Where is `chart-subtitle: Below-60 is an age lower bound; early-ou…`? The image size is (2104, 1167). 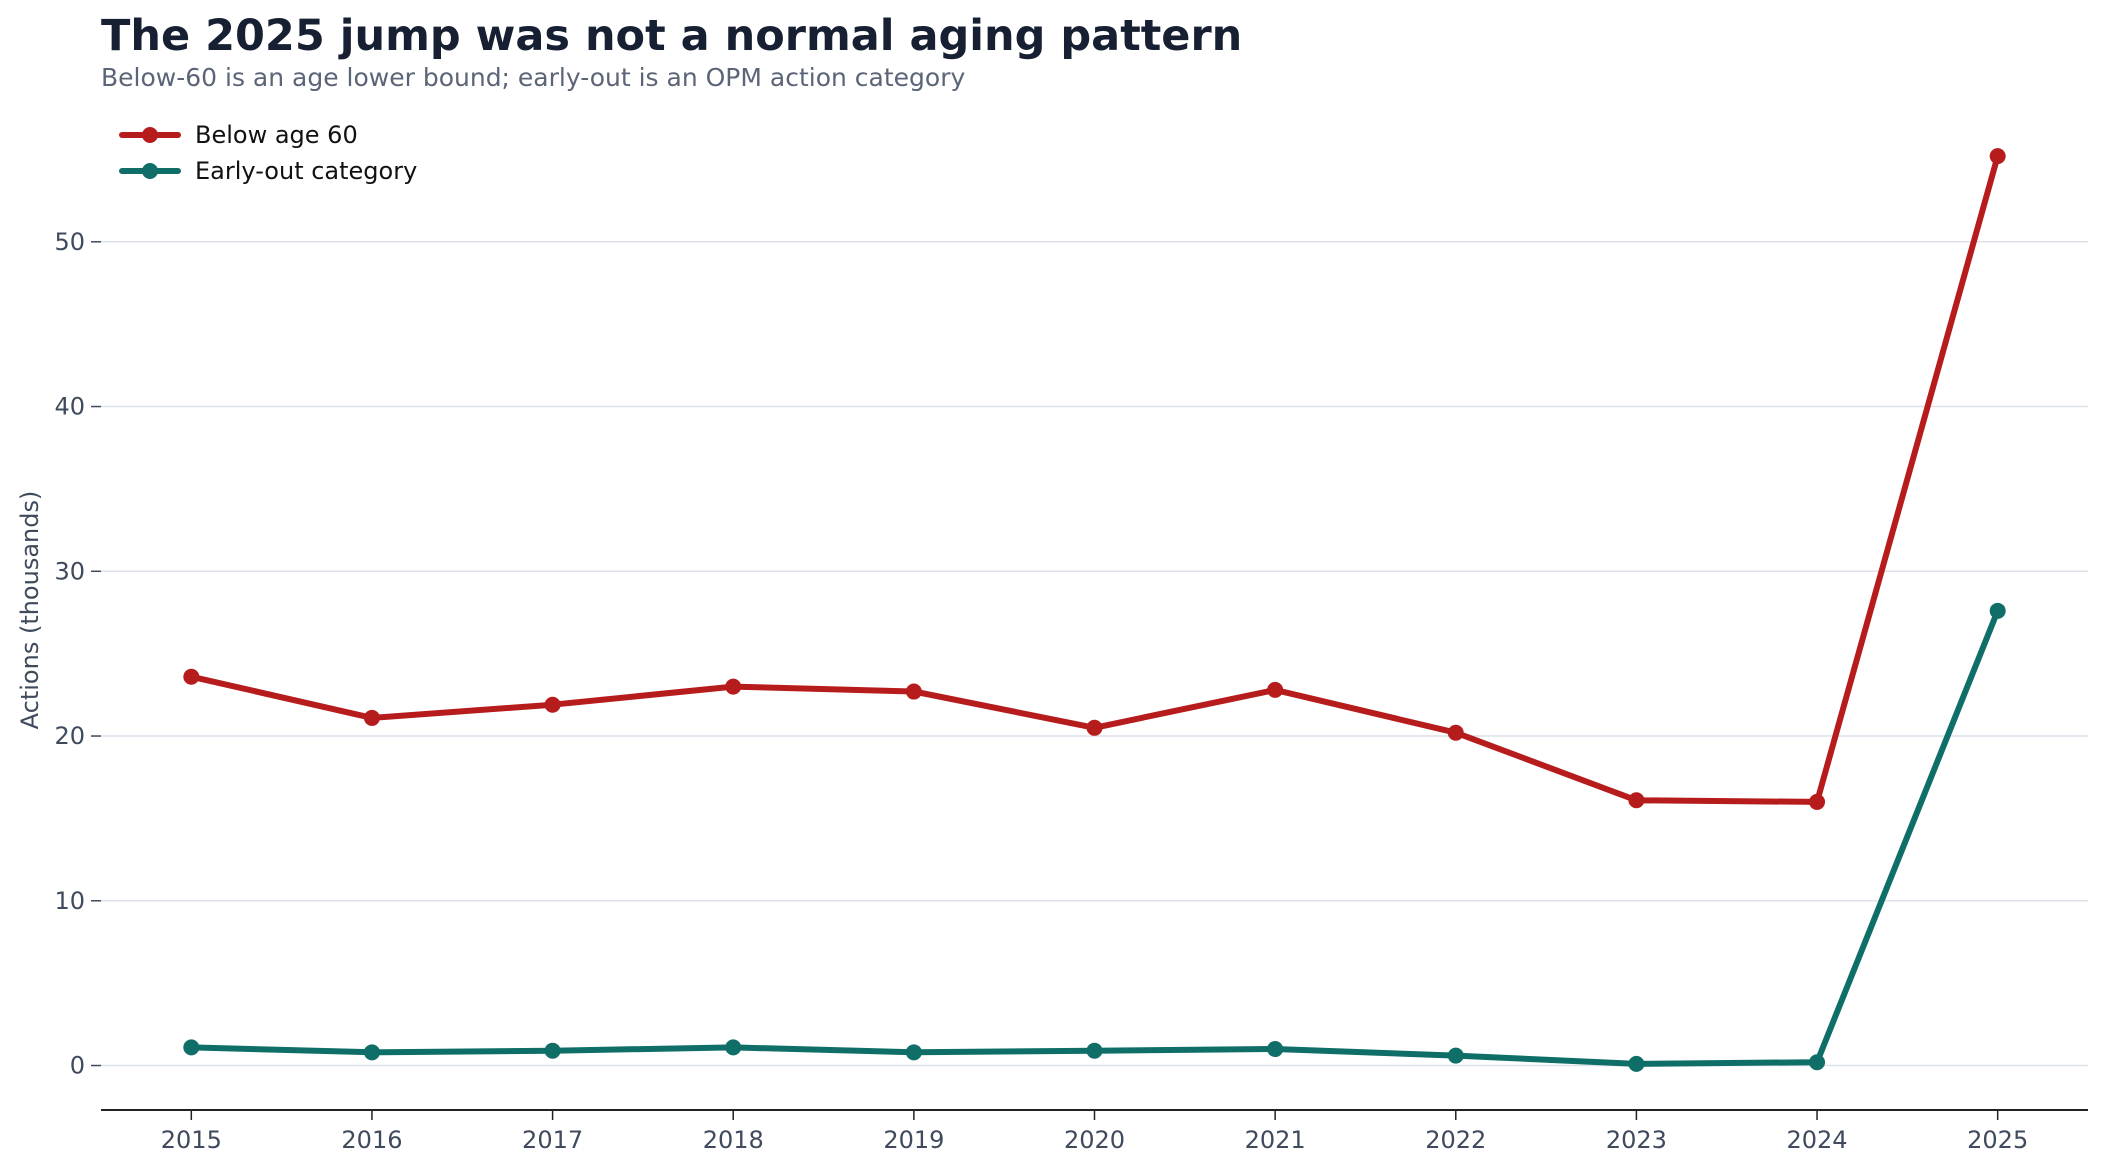 chart-subtitle: Below-60 is an age lower bound; early-ou… is located at coordinates (533, 77).